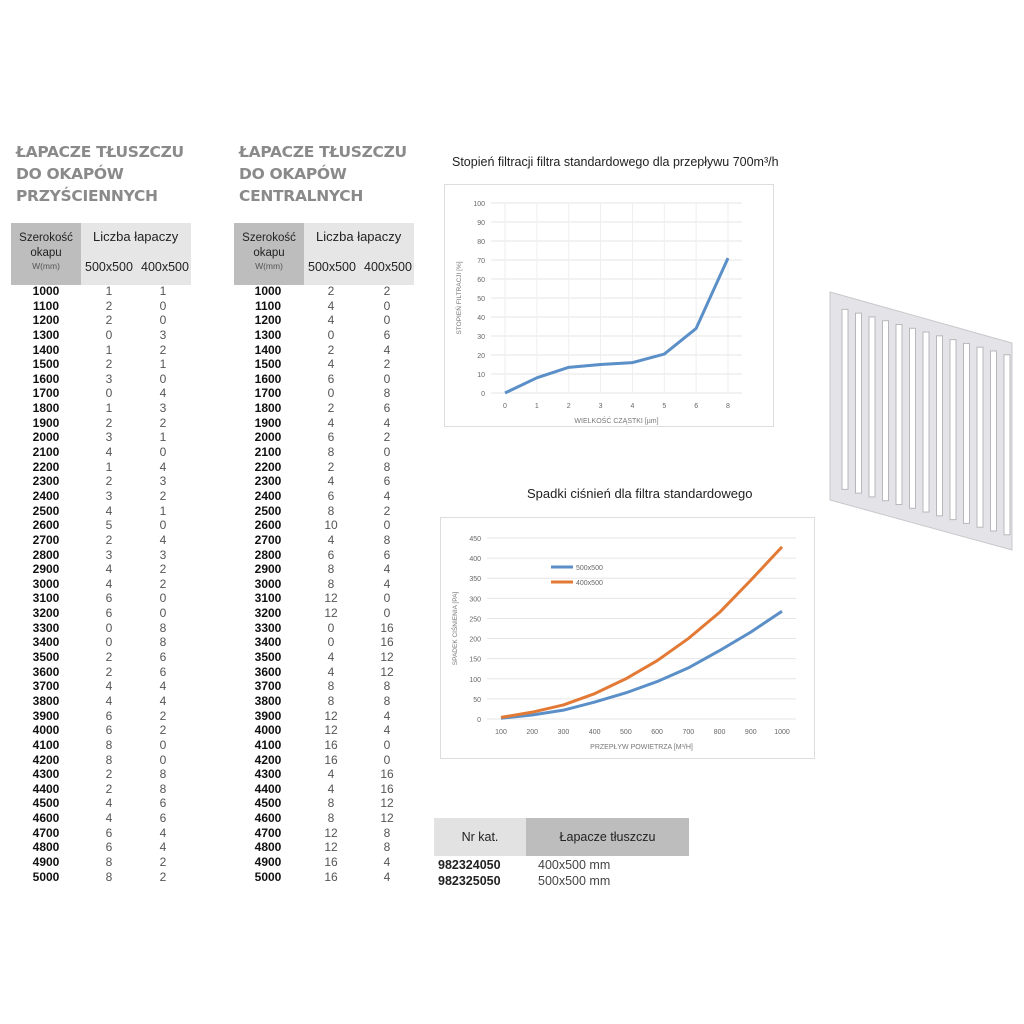 This screenshot has height=1024, width=1024. Describe the element at coordinates (469, 865) in the screenshot. I see `catalog-number: 982324050` at that location.